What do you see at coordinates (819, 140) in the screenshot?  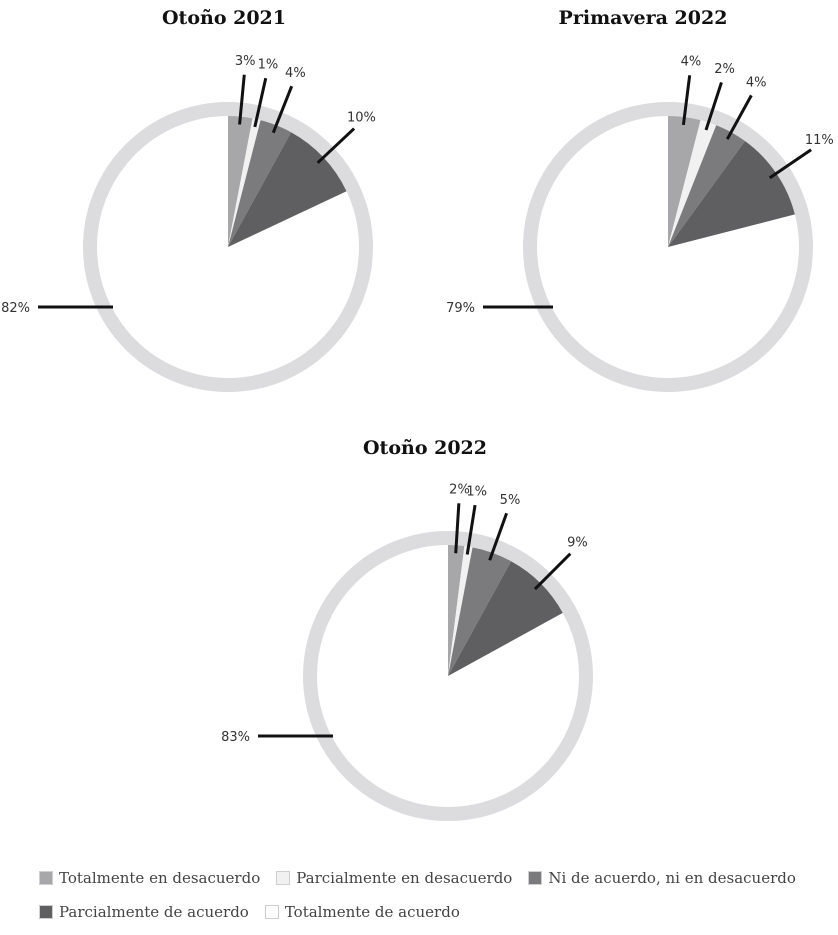 I see `slice-label: 11%` at bounding box center [819, 140].